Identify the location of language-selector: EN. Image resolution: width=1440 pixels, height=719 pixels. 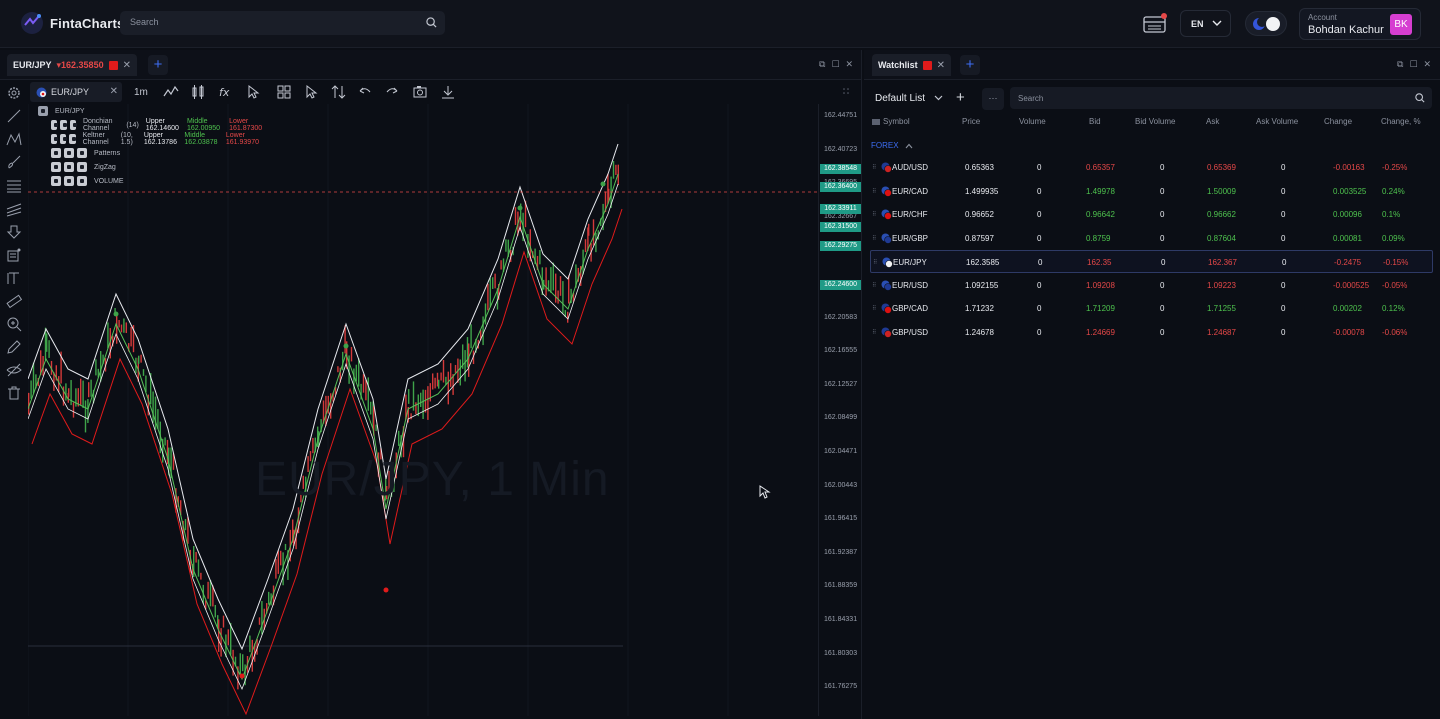
(1205, 23).